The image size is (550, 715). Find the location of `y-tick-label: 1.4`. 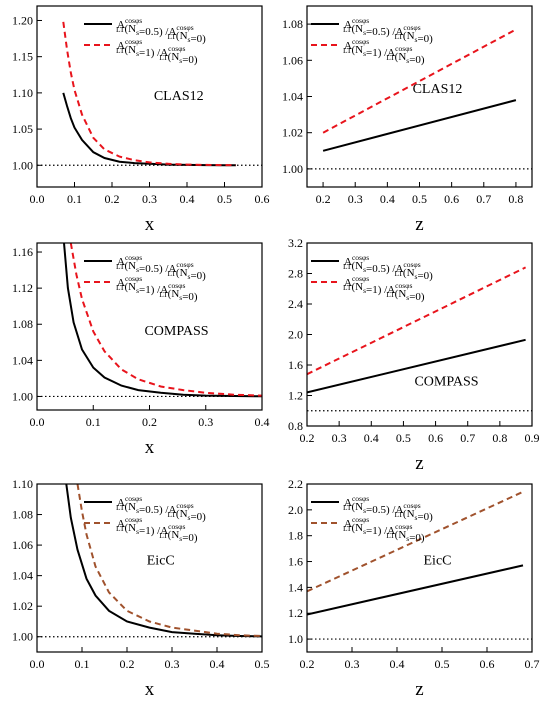

y-tick-label: 1.4 is located at coordinates (295, 587).